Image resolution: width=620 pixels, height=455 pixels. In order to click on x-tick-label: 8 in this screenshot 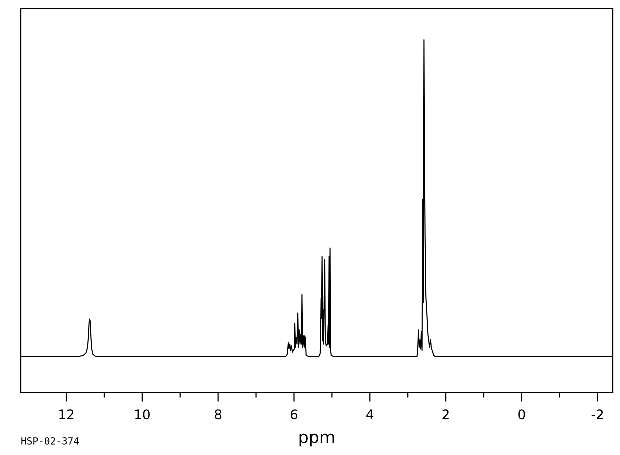, I will do `click(218, 415)`.